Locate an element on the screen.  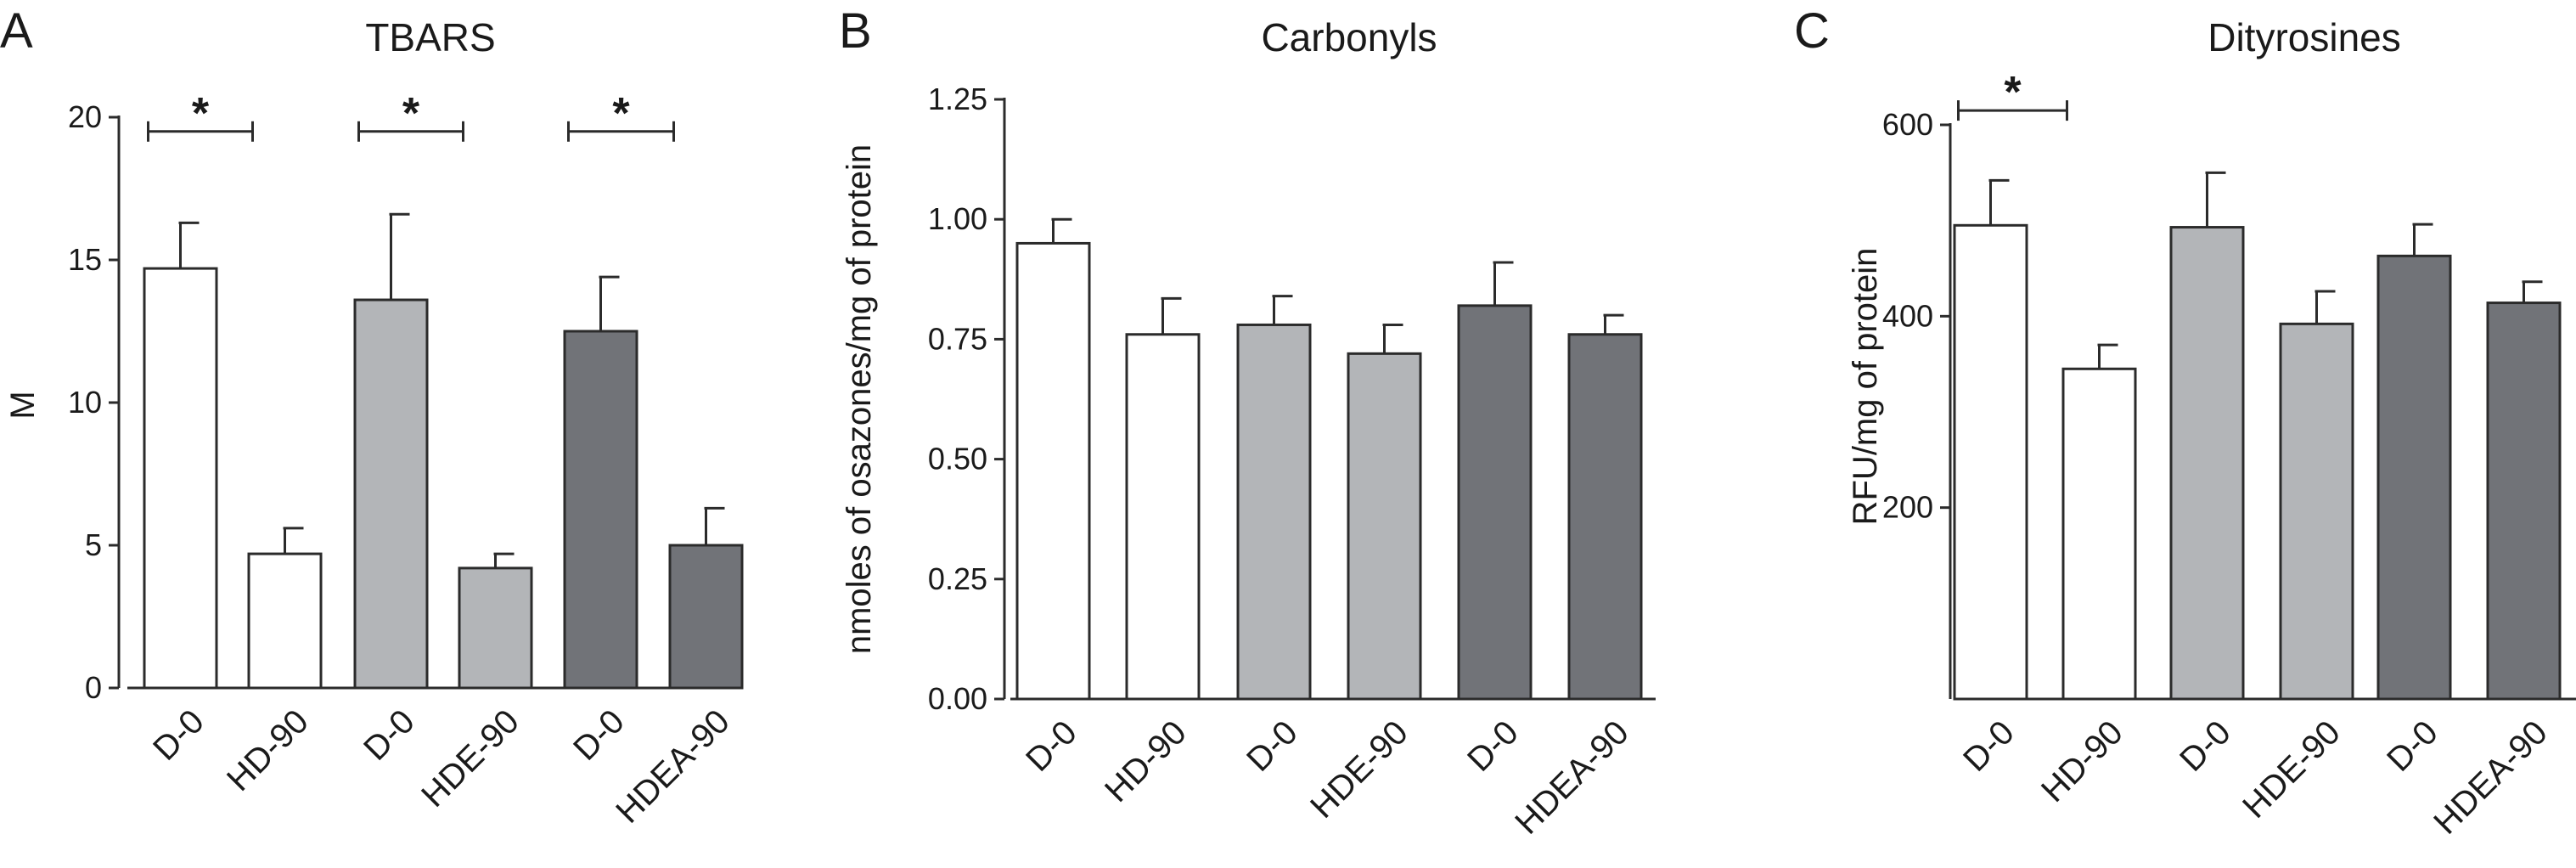
y-tick-label: 200 is located at coordinates (1907, 508).